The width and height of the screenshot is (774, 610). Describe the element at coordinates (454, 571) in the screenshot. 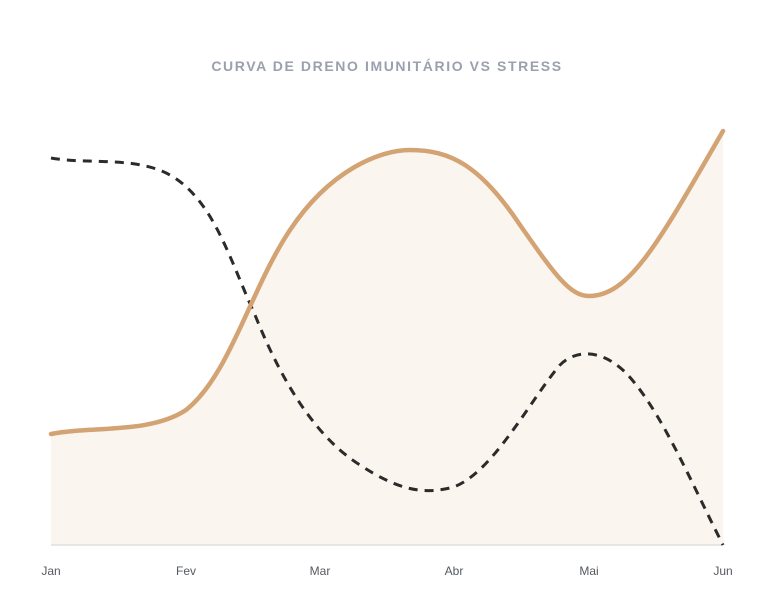

I see `x-tick-abr: Abr` at that location.